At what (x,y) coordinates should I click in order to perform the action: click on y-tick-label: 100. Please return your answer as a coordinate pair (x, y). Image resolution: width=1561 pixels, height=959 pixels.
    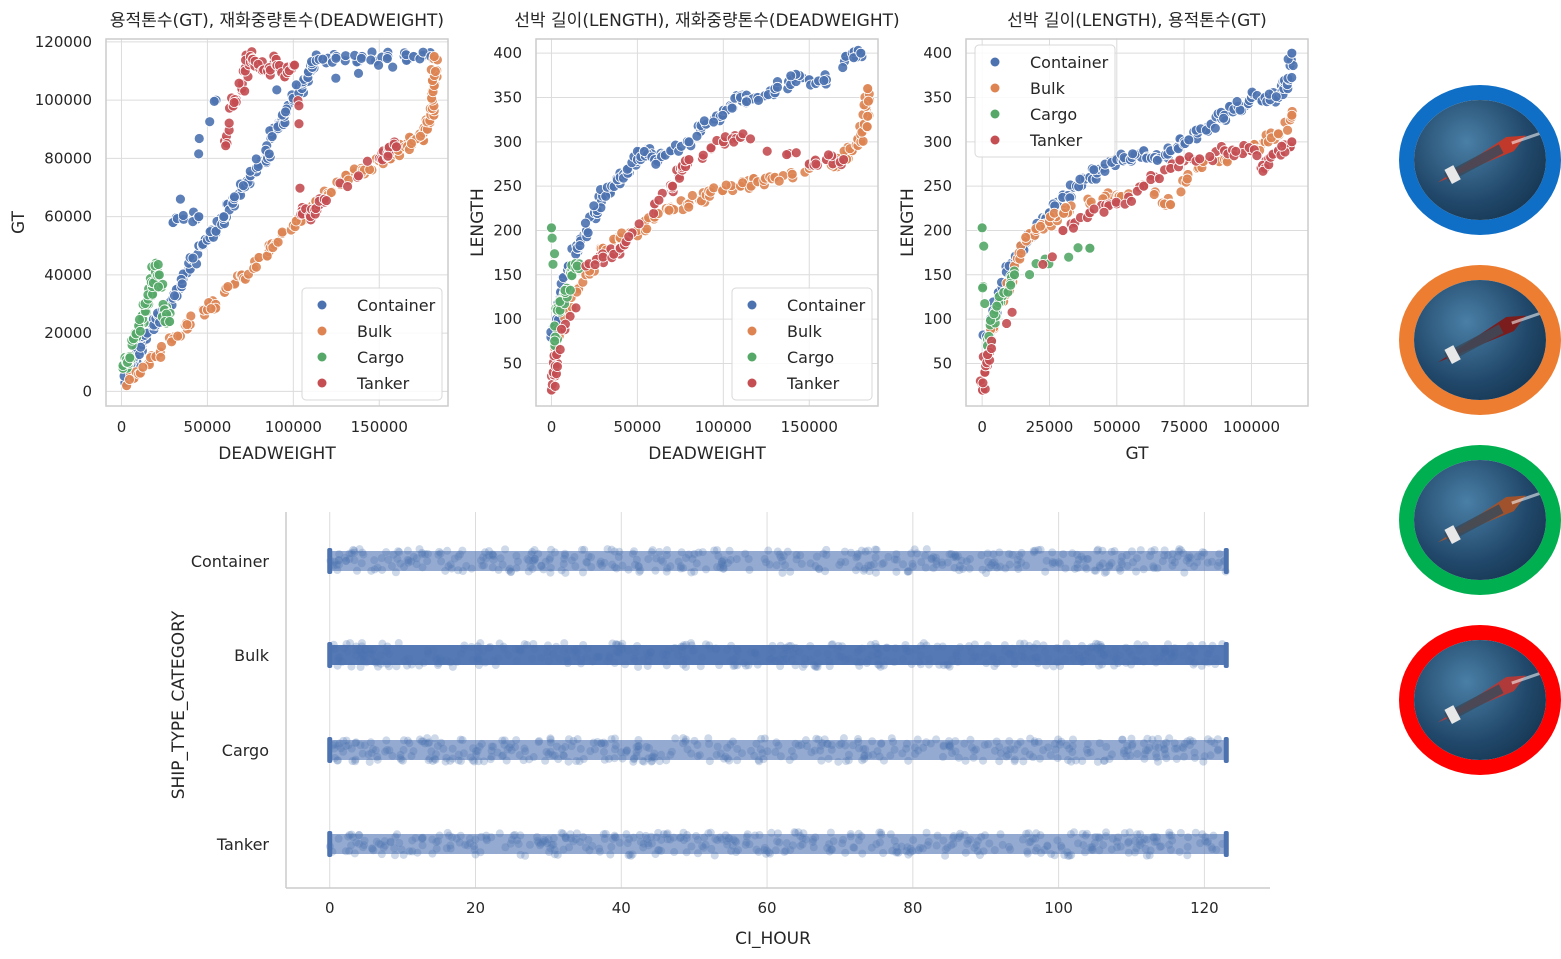
    Looking at the image, I should click on (507, 319).